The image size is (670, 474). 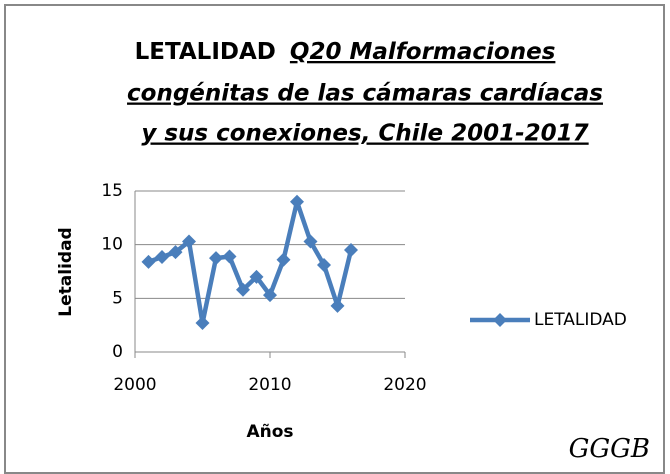 What do you see at coordinates (117, 298) in the screenshot?
I see `y-tick-label: 5` at bounding box center [117, 298].